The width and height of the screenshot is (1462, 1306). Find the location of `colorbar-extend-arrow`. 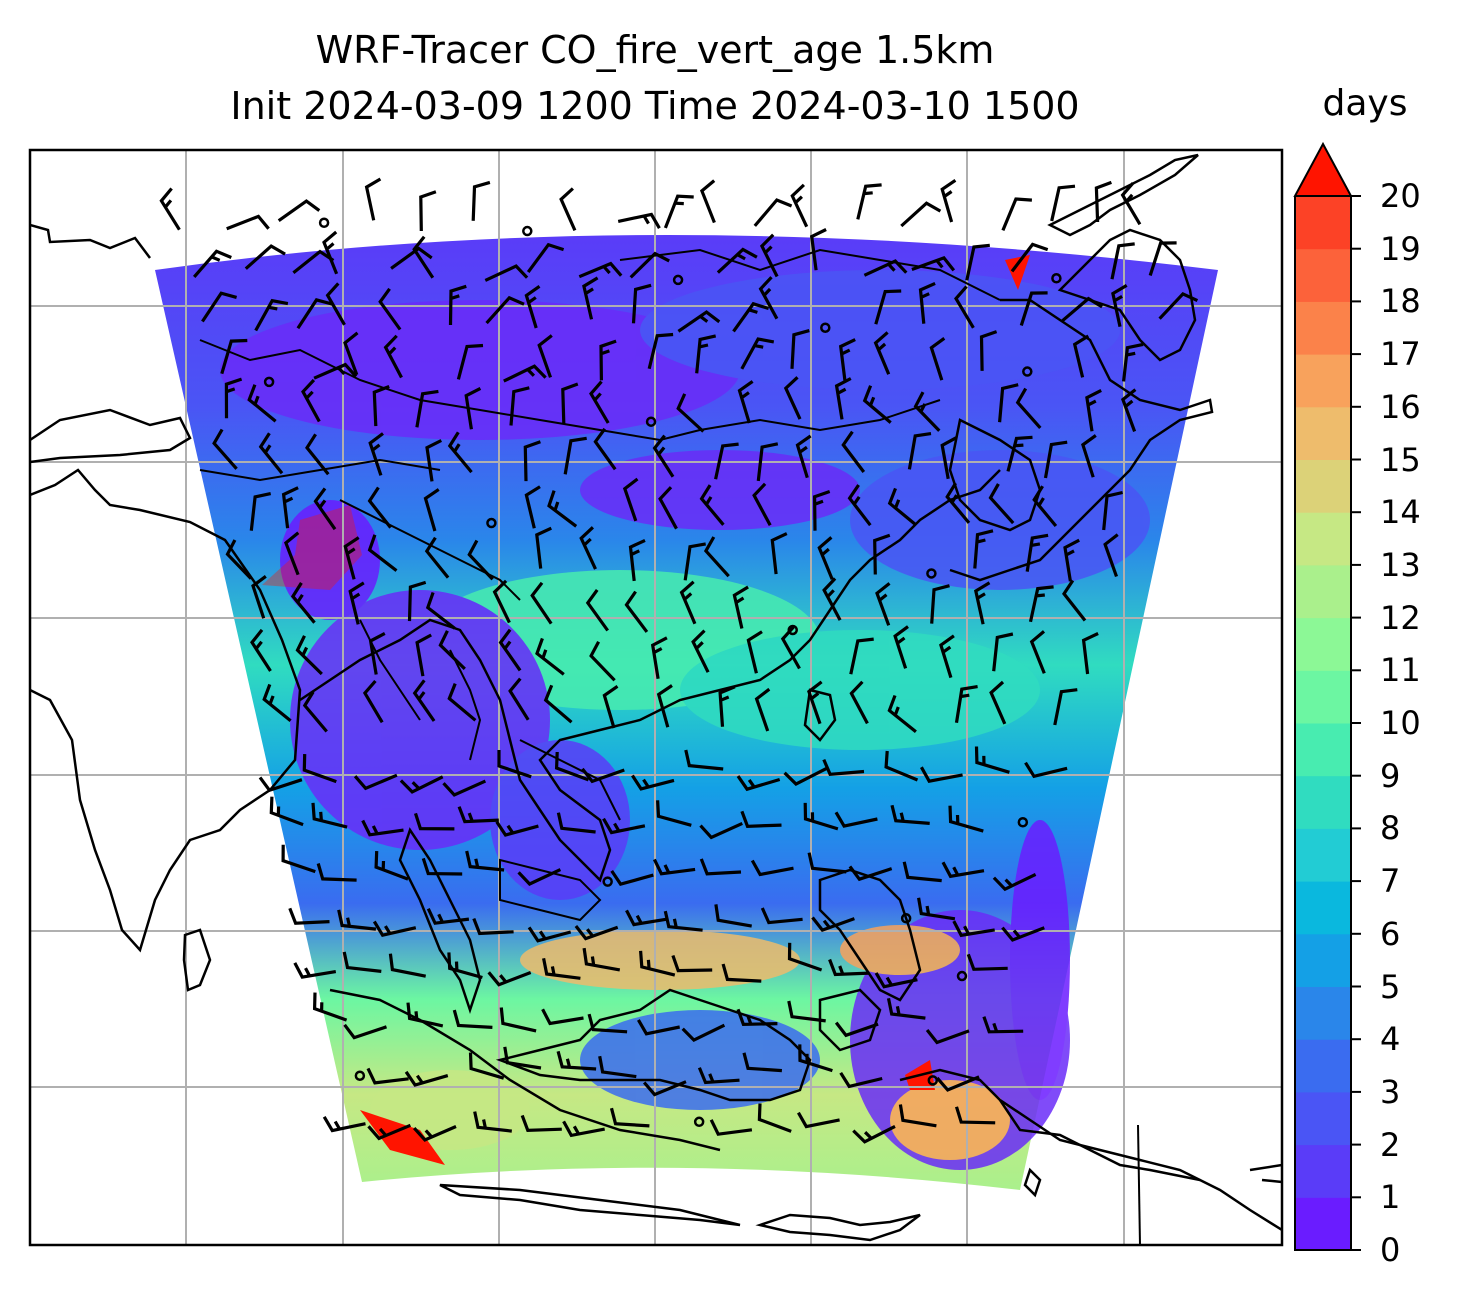

colorbar-extend-arrow is located at coordinates (1323, 169).